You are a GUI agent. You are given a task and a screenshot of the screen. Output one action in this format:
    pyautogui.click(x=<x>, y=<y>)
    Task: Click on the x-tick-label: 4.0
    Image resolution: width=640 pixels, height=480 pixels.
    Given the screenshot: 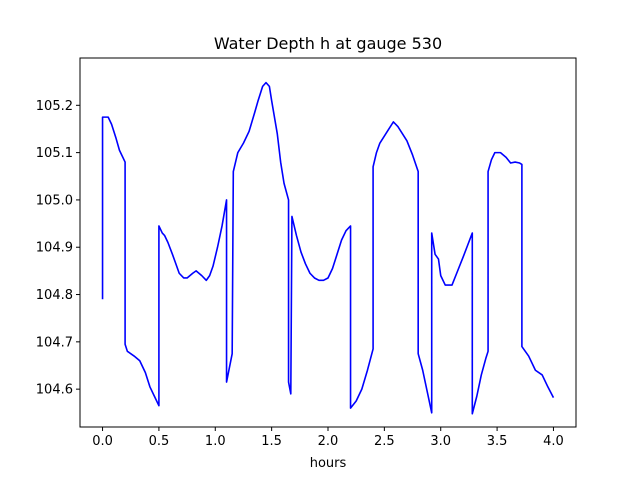 What is the action you would take?
    pyautogui.click(x=553, y=441)
    